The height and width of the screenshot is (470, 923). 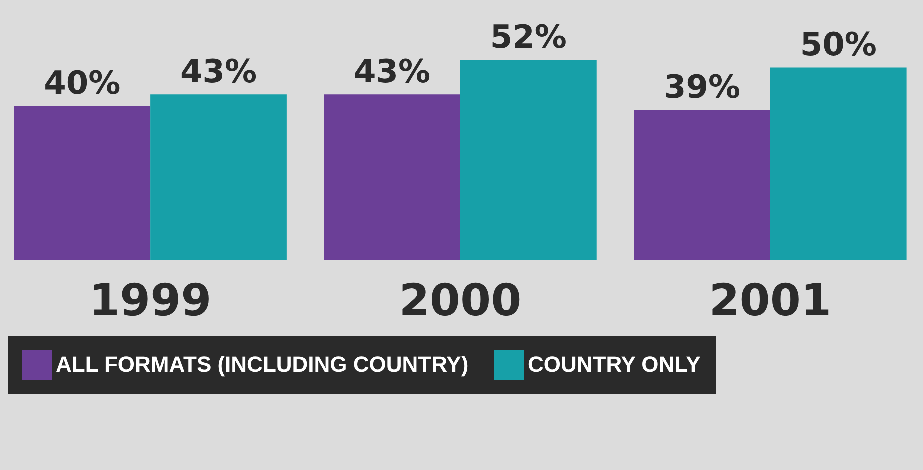 What do you see at coordinates (838, 45) in the screenshot?
I see `data-label: 50%` at bounding box center [838, 45].